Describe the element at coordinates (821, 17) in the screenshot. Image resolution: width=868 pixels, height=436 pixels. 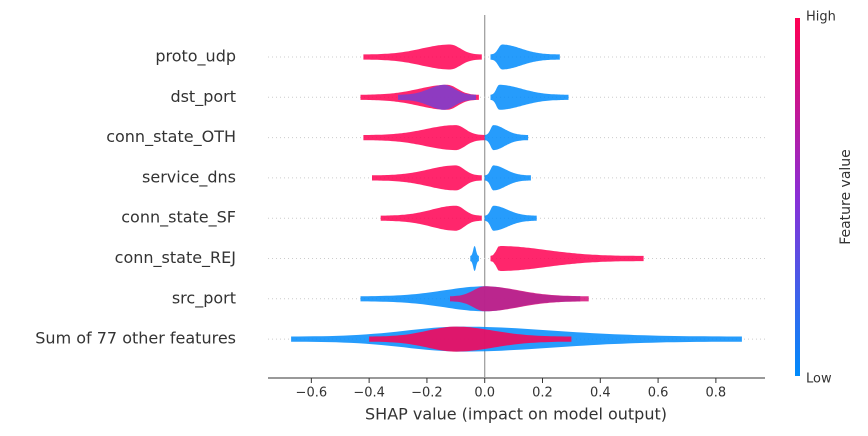
I see `colorbar-high: High` at that location.